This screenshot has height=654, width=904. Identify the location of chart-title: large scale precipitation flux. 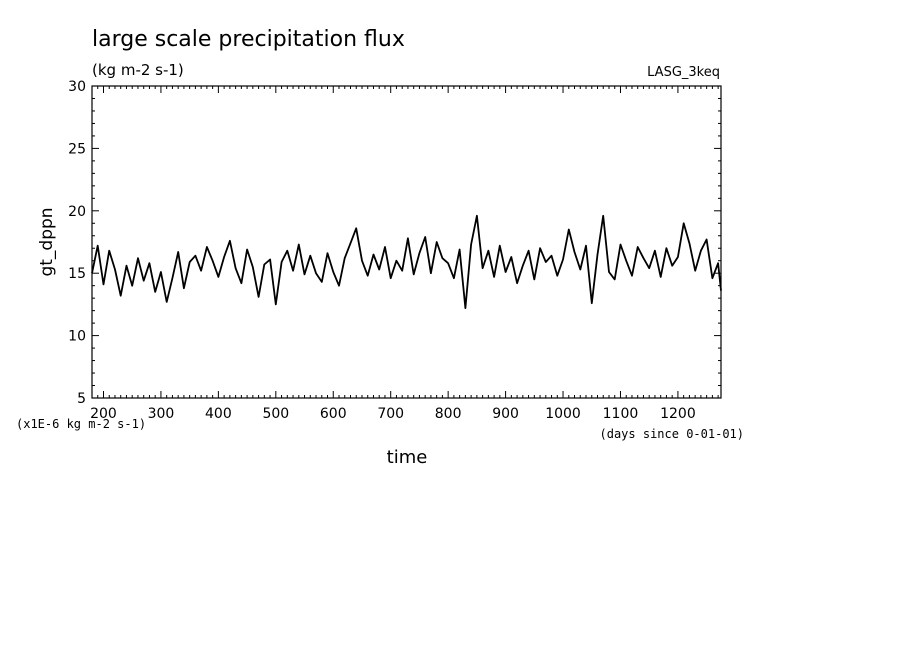
(248, 39).